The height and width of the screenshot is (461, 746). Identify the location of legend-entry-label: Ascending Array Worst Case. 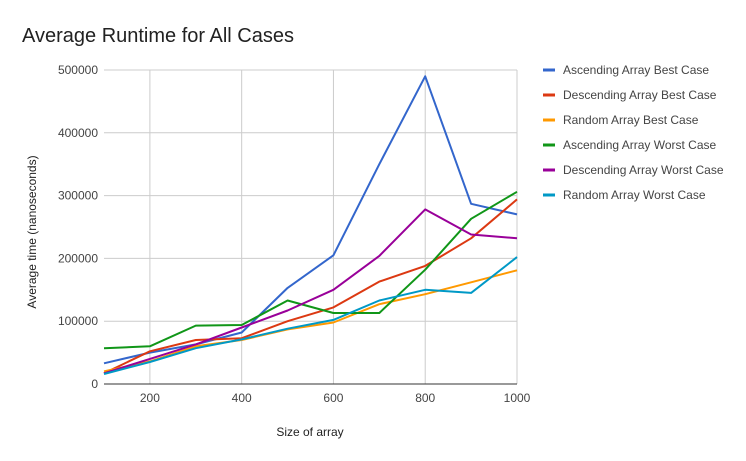
(640, 145).